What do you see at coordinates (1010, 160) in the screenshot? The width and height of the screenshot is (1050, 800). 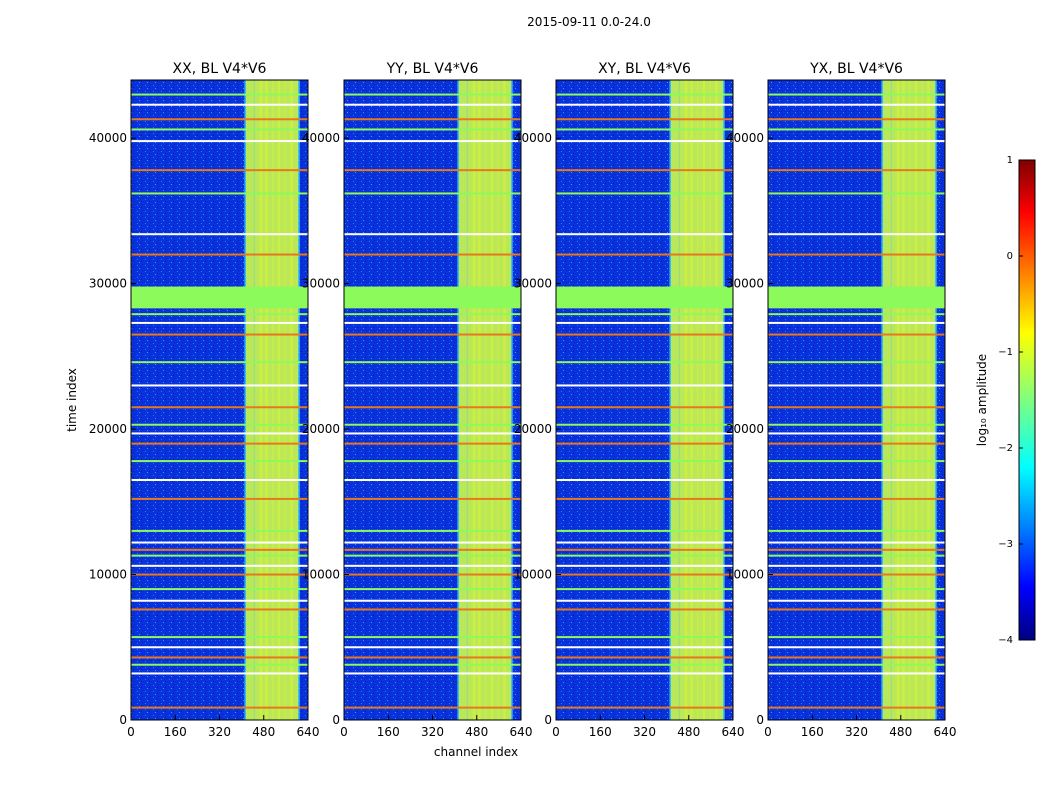 I see `colorbar-tick-label: 1` at bounding box center [1010, 160].